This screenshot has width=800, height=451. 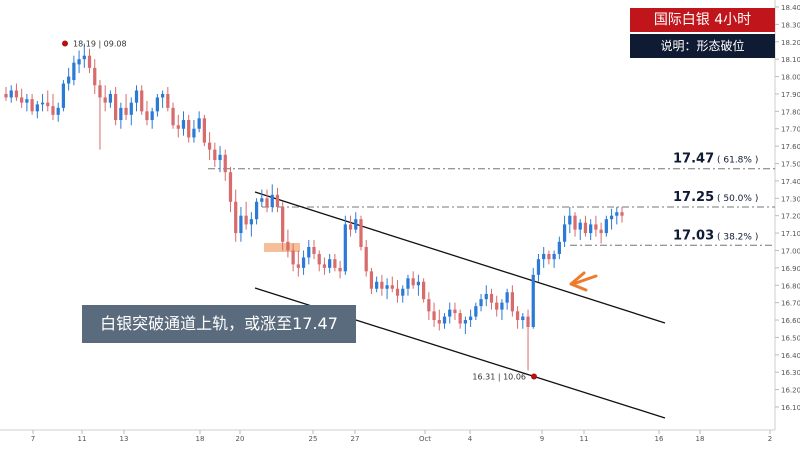 I want to click on chart-title: 国际白银 4小时, so click(x=702, y=20).